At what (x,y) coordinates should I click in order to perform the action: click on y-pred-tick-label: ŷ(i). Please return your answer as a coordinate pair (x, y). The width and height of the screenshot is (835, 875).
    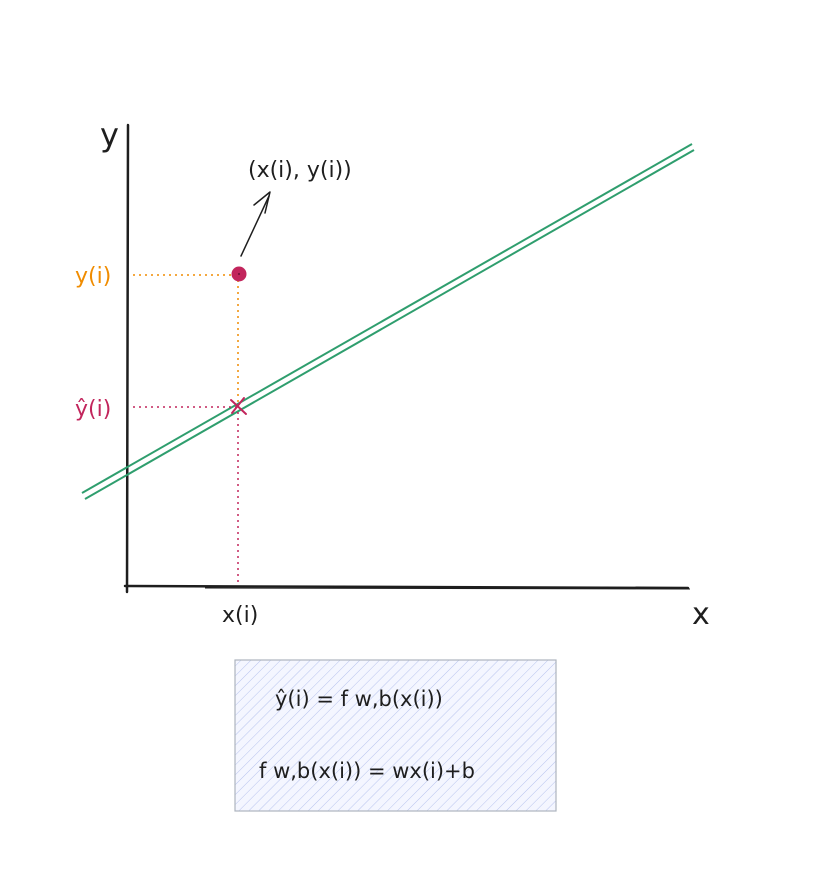
    Looking at the image, I should click on (93, 409).